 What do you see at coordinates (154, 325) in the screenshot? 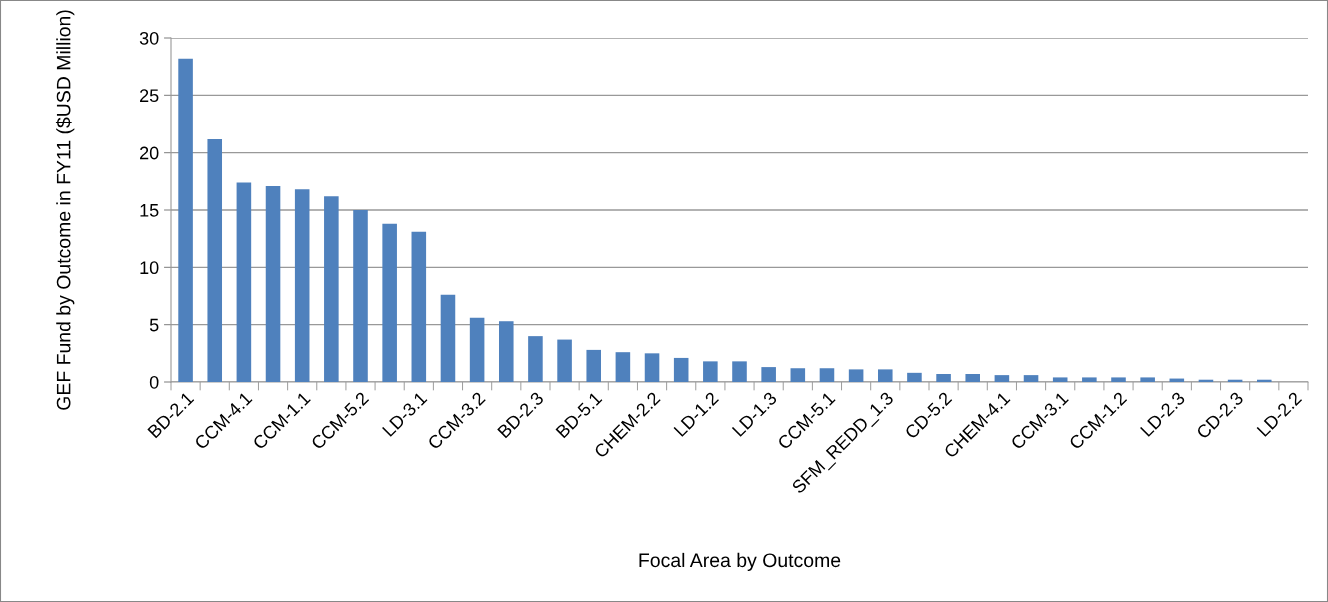
I see `y-tick-label: 5` at bounding box center [154, 325].